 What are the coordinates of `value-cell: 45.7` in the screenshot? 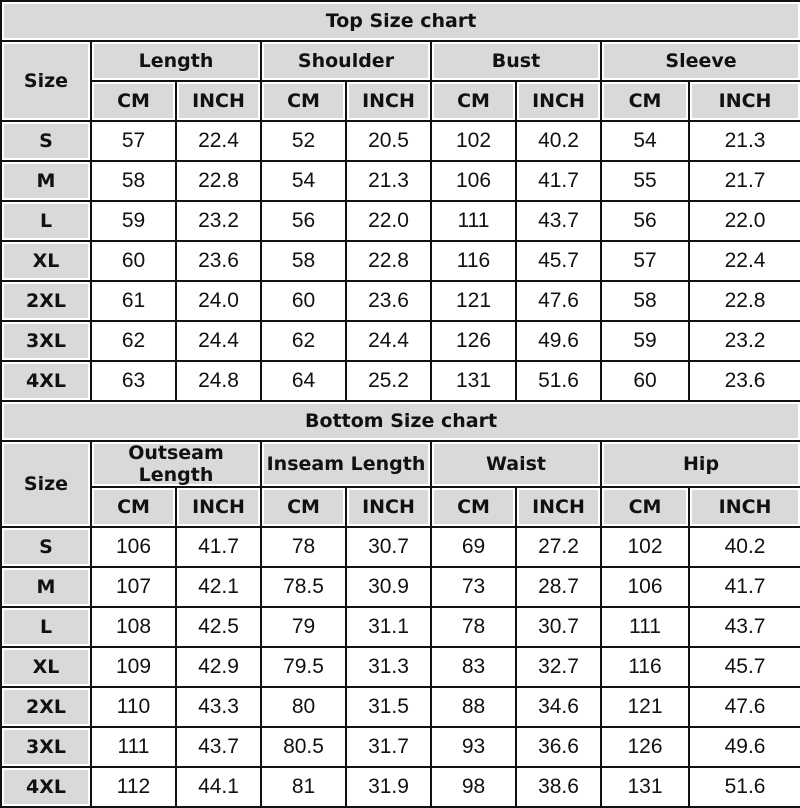 It's located at (558, 261).